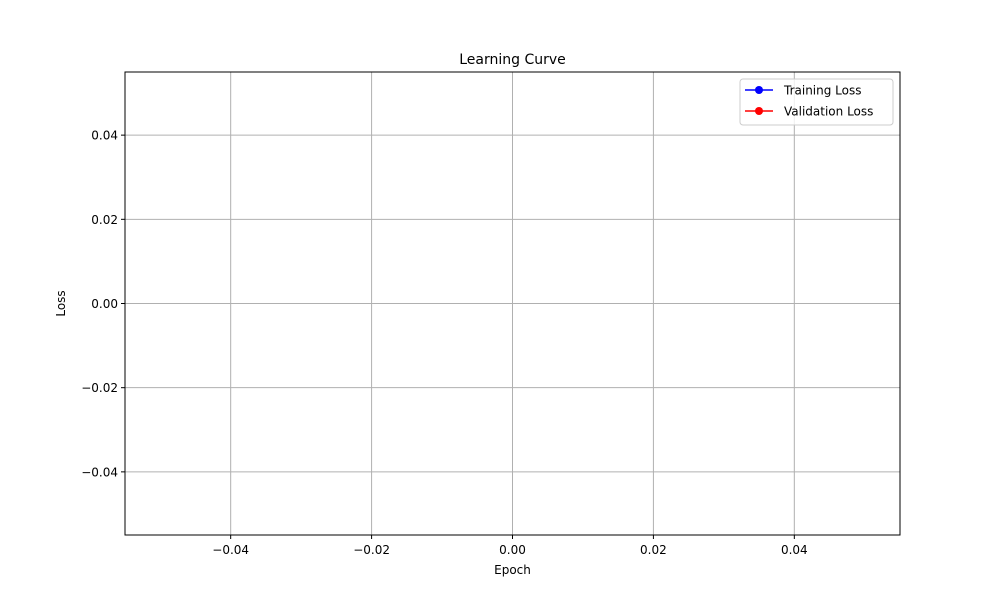 The width and height of the screenshot is (1000, 600). I want to click on y-tick-label: 0.00, so click(104, 304).